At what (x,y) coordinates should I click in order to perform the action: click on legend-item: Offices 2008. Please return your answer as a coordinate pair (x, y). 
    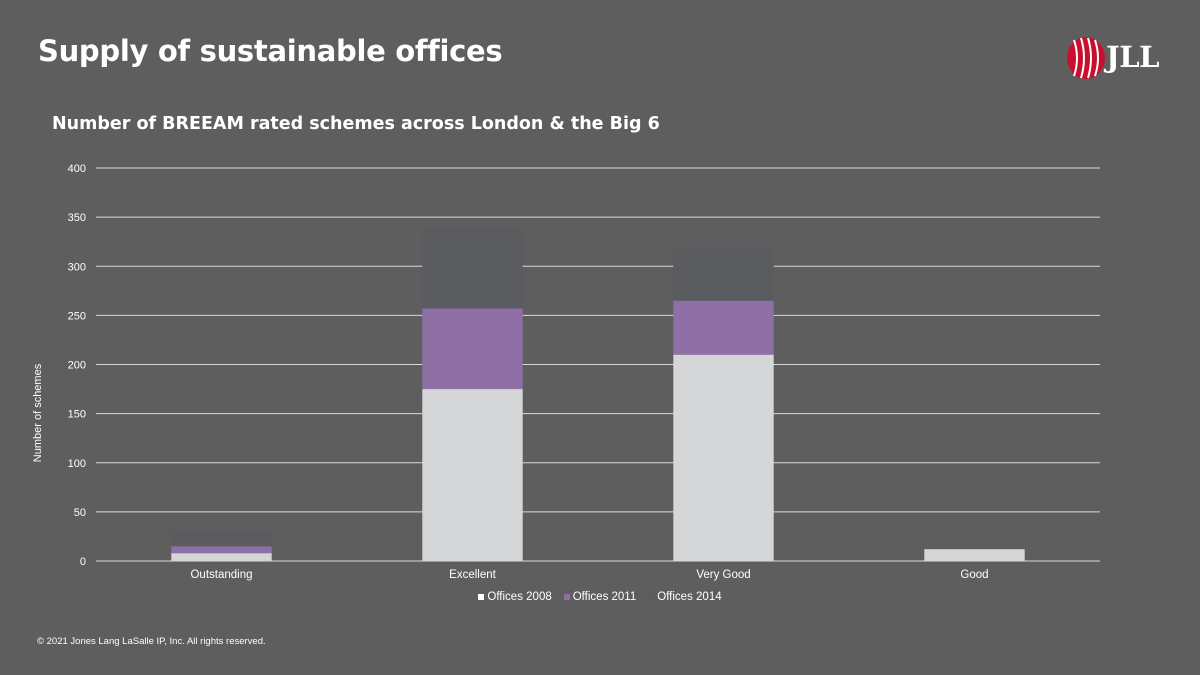
    Looking at the image, I should click on (515, 597).